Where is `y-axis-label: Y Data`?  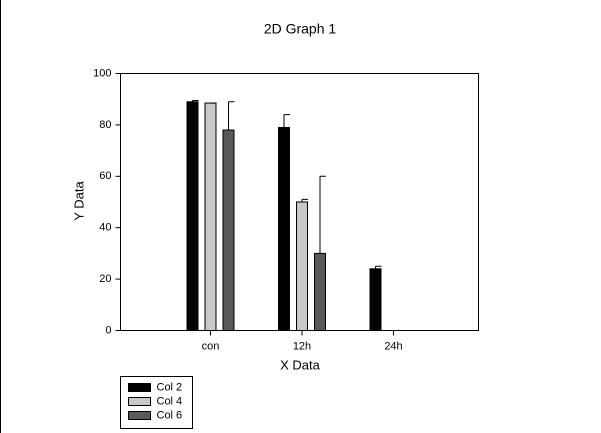
y-axis-label: Y Data is located at coordinates (78, 200).